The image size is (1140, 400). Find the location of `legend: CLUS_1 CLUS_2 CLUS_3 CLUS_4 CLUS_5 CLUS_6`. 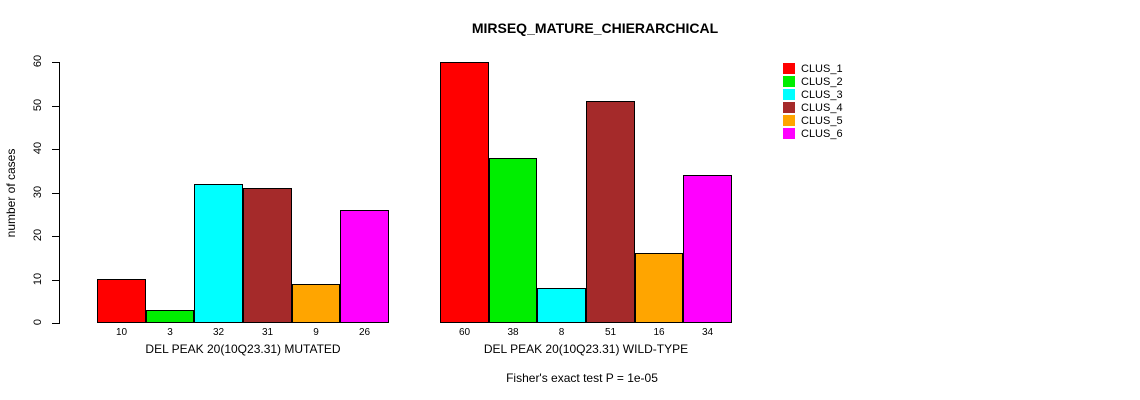

legend: CLUS_1 CLUS_2 CLUS_3 CLUS_4 CLUS_5 CLUS_6 is located at coordinates (813, 101).